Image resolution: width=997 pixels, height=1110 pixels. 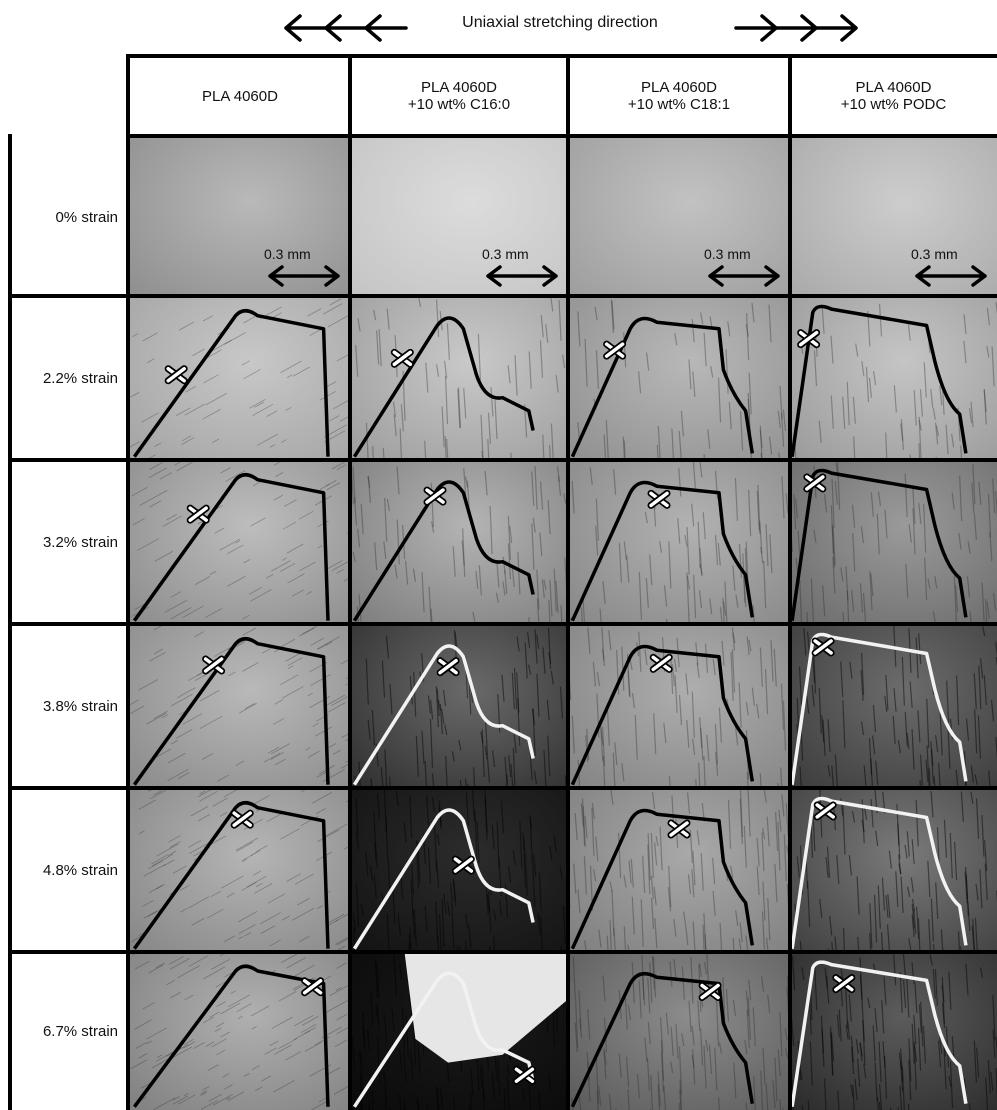 I want to click on column-header-line2: +10 wt% C18:1, so click(x=679, y=104).